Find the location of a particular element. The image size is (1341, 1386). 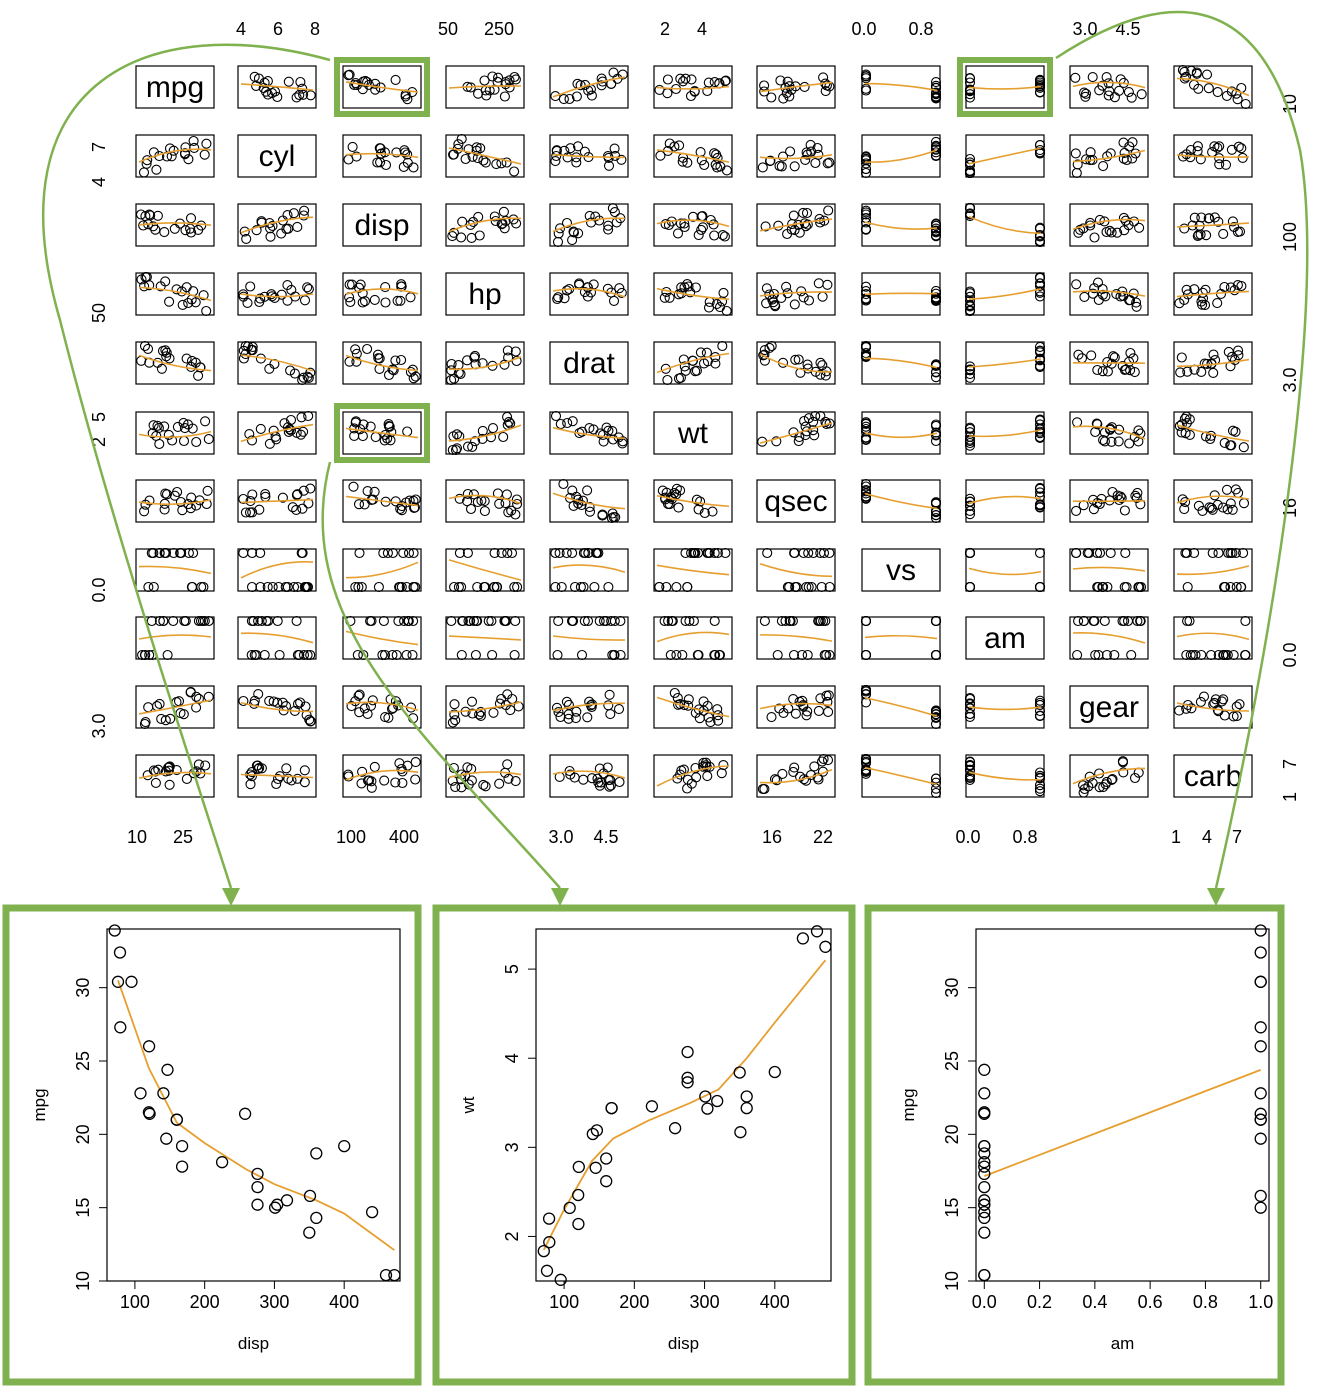

left-tick-gear-3: 3.0 is located at coordinates (99, 725).